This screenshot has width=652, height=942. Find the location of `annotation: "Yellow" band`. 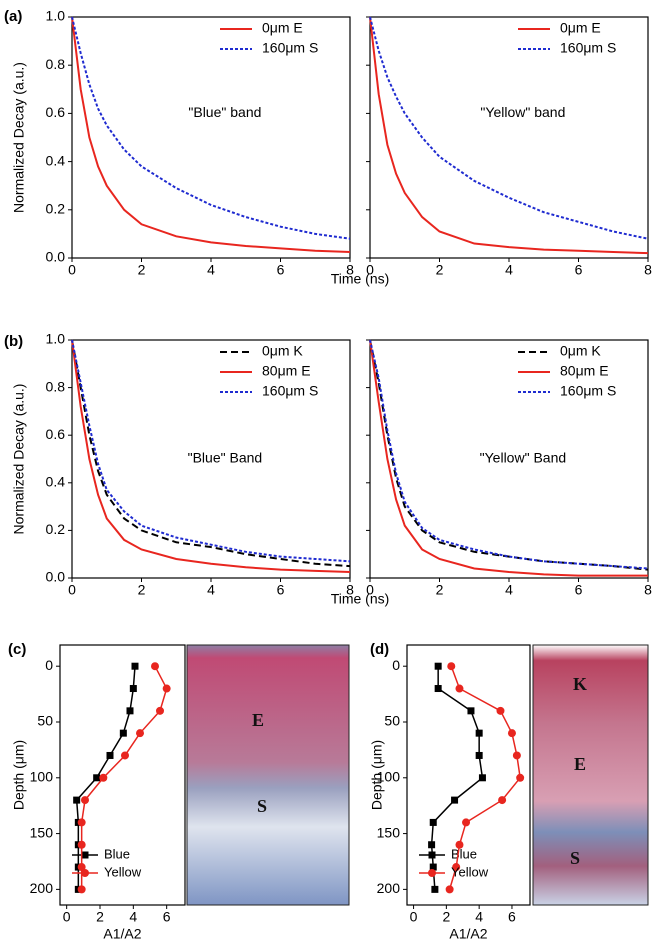

annotation: "Yellow" band is located at coordinates (522, 112).